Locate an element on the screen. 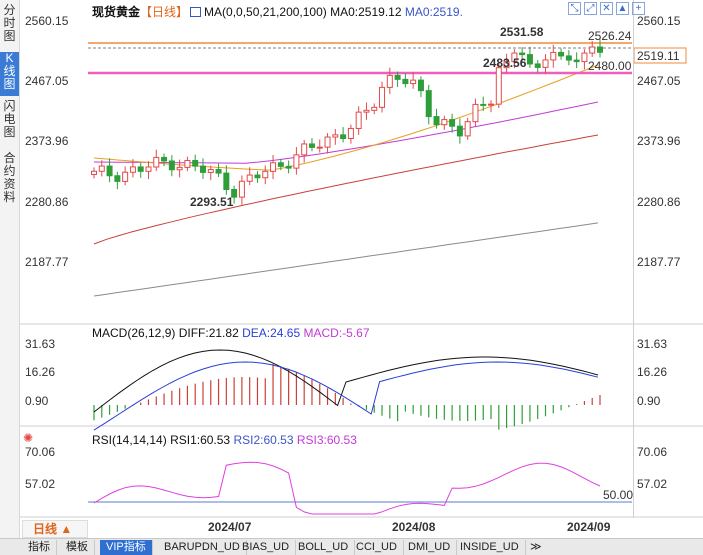  x-date-1: 2024/07 is located at coordinates (230, 527).